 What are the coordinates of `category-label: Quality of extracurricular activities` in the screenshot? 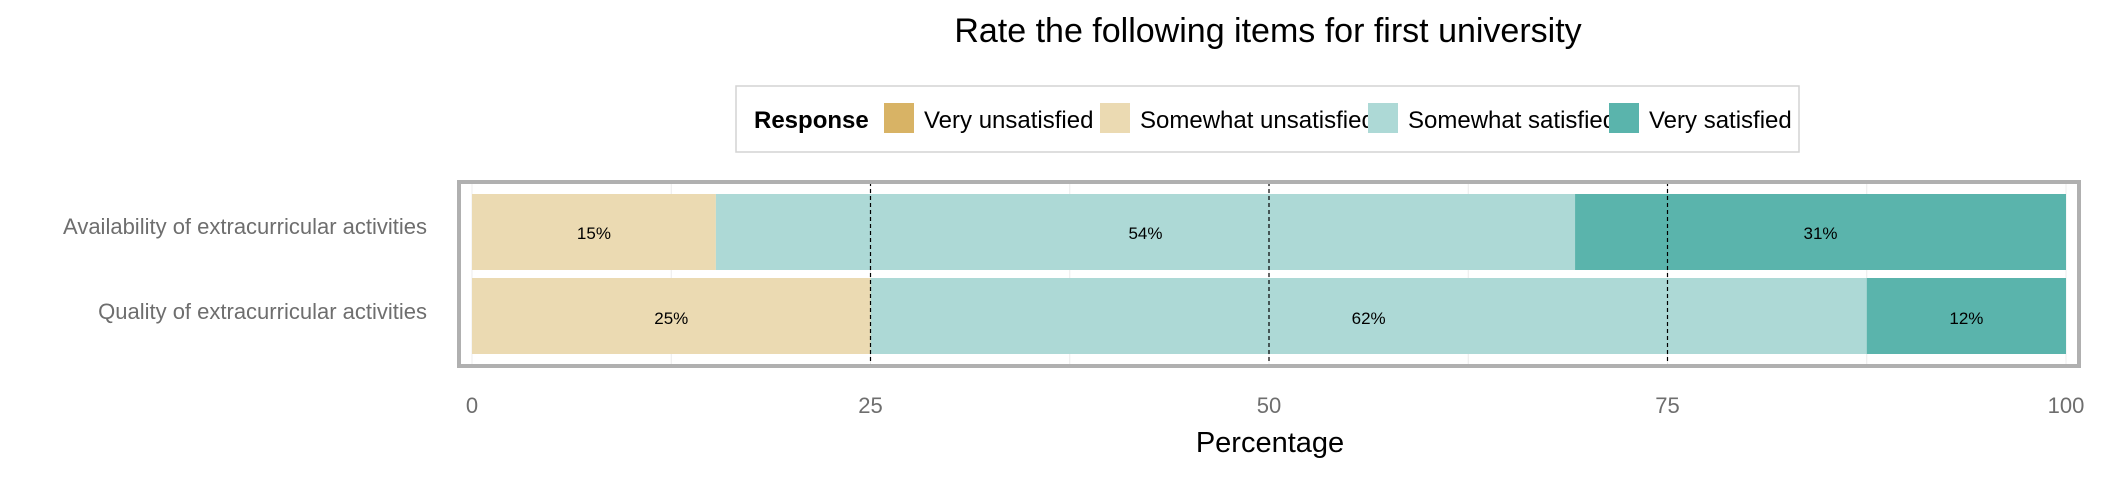 It's located at (262, 311).